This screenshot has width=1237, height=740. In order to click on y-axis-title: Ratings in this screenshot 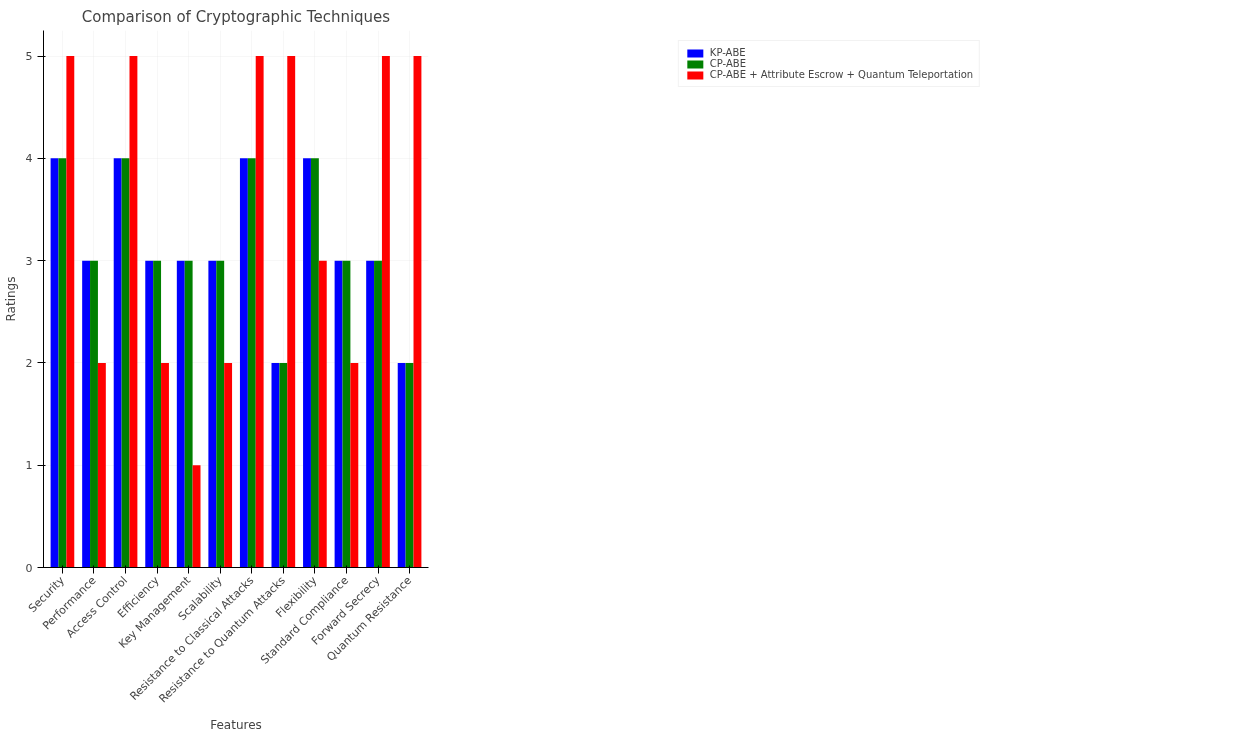, I will do `click(10, 299)`.